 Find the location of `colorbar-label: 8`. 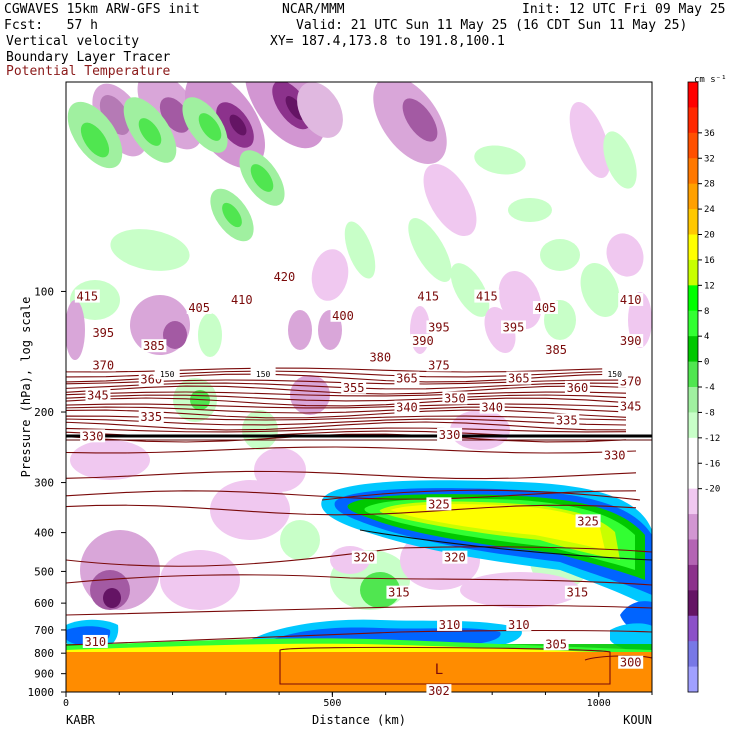

colorbar-label: 8 is located at coordinates (706, 312).